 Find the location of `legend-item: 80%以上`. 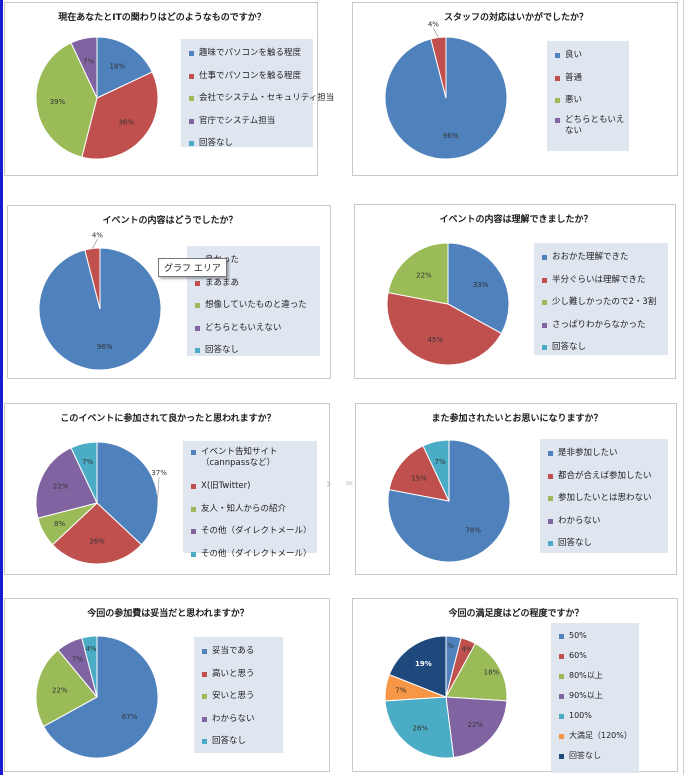

legend-item: 80%以上 is located at coordinates (595, 676).